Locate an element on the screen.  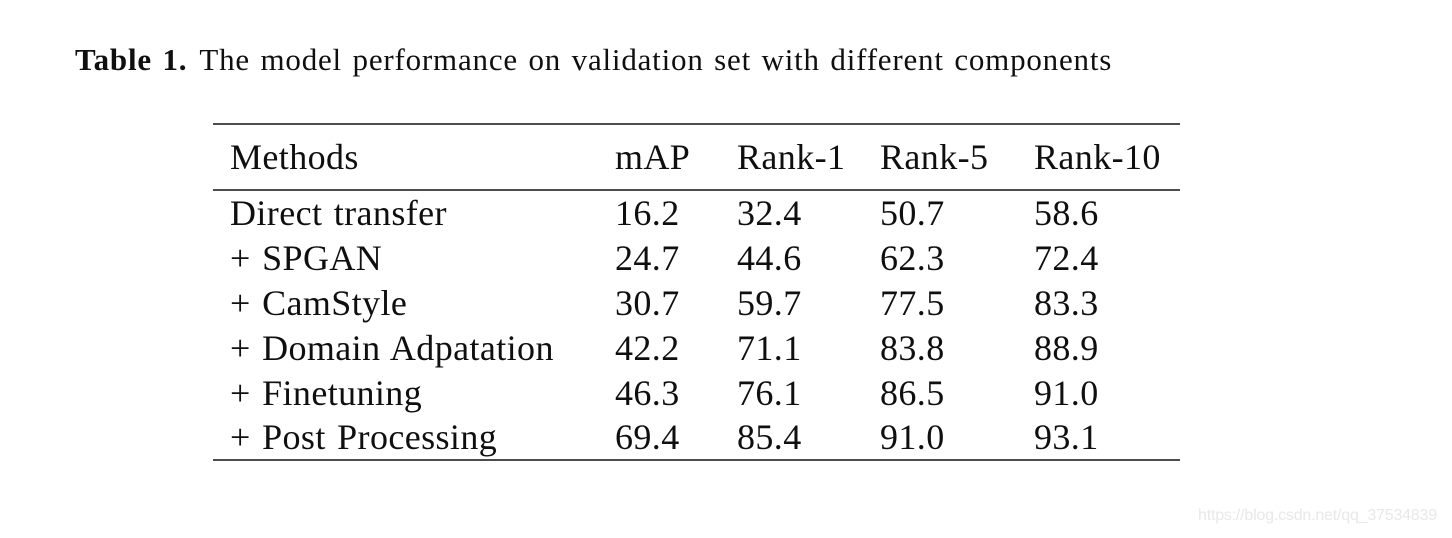
table-row: + Post Processing 69.4 85.4 91.0 93.1 is located at coordinates (696, 437).